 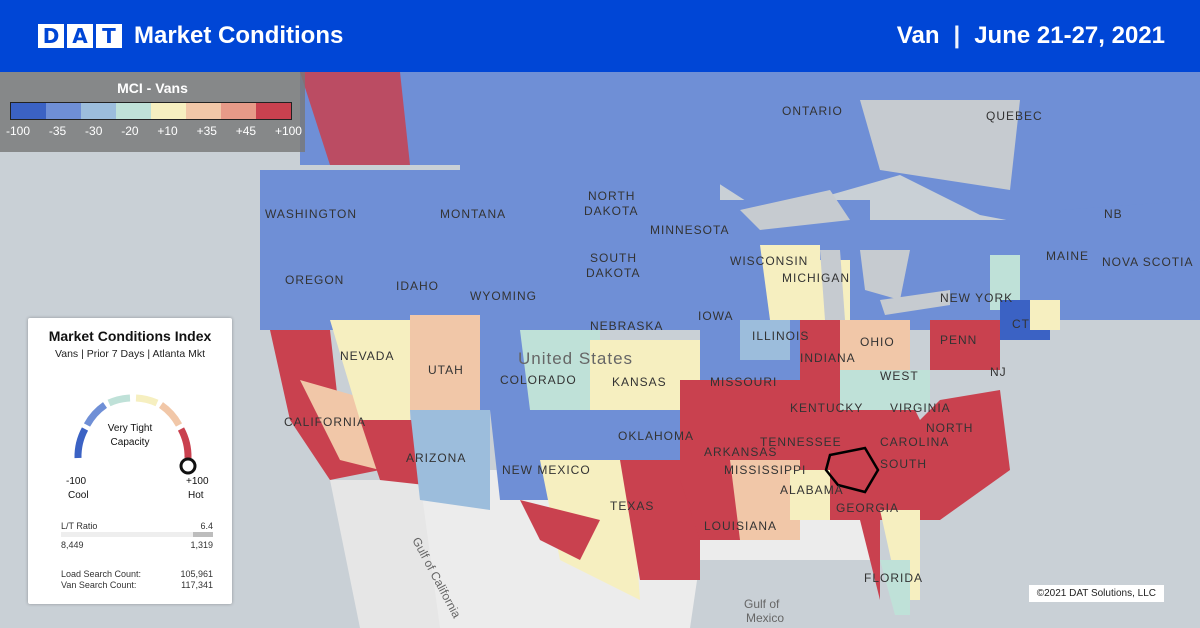 I want to click on van-search-label: Van Search Count:, so click(x=99, y=585).